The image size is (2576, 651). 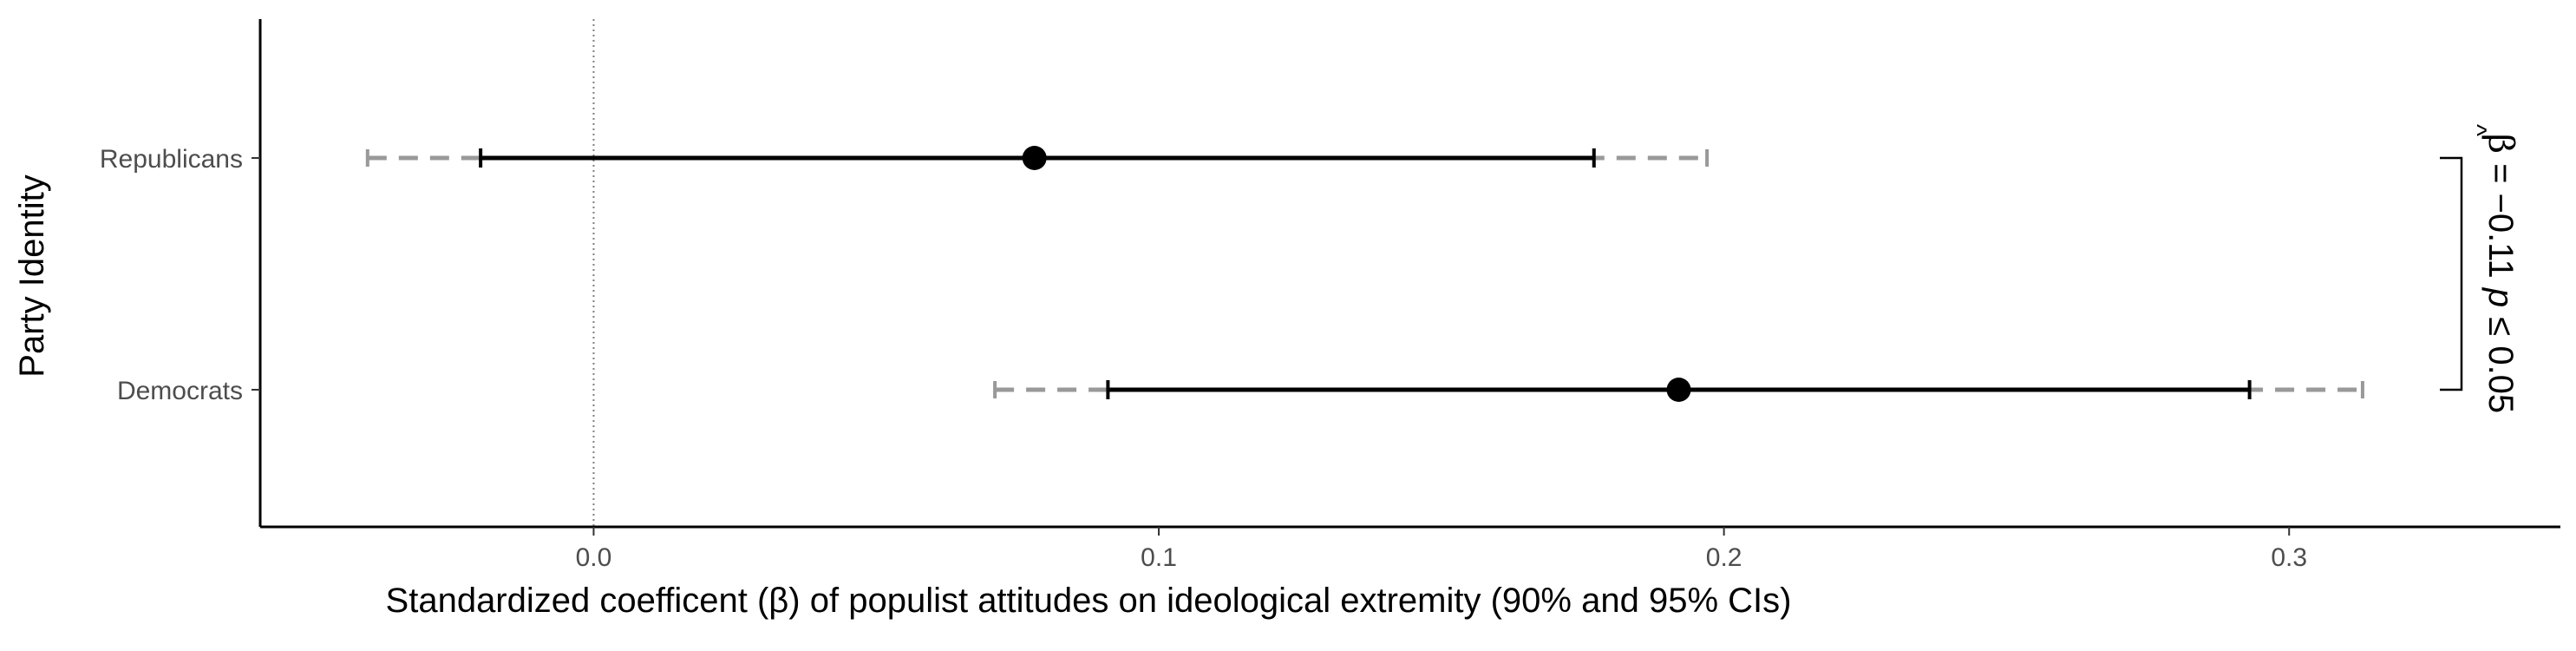 What do you see at coordinates (1034, 158) in the screenshot?
I see `estimate-point-republicans` at bounding box center [1034, 158].